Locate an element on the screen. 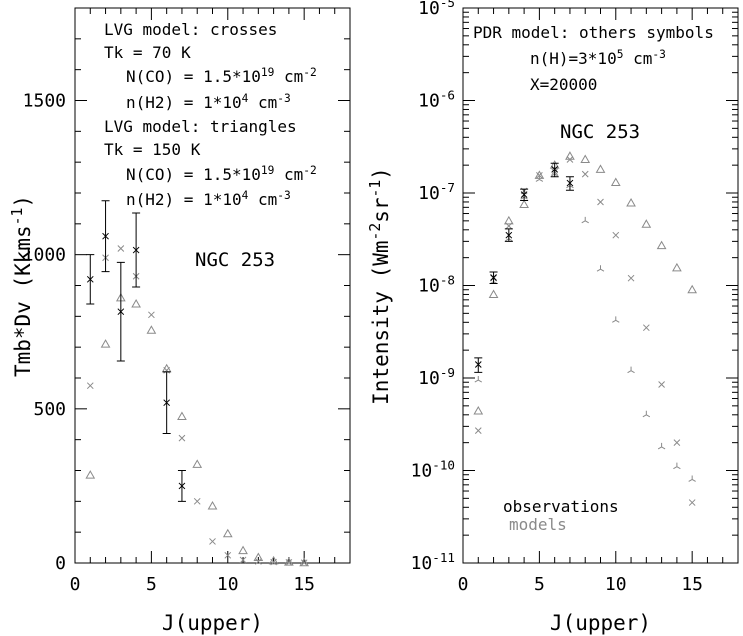  right-y-axis-title: Intensity (Wm-2sr-1) is located at coordinates (380, 286).